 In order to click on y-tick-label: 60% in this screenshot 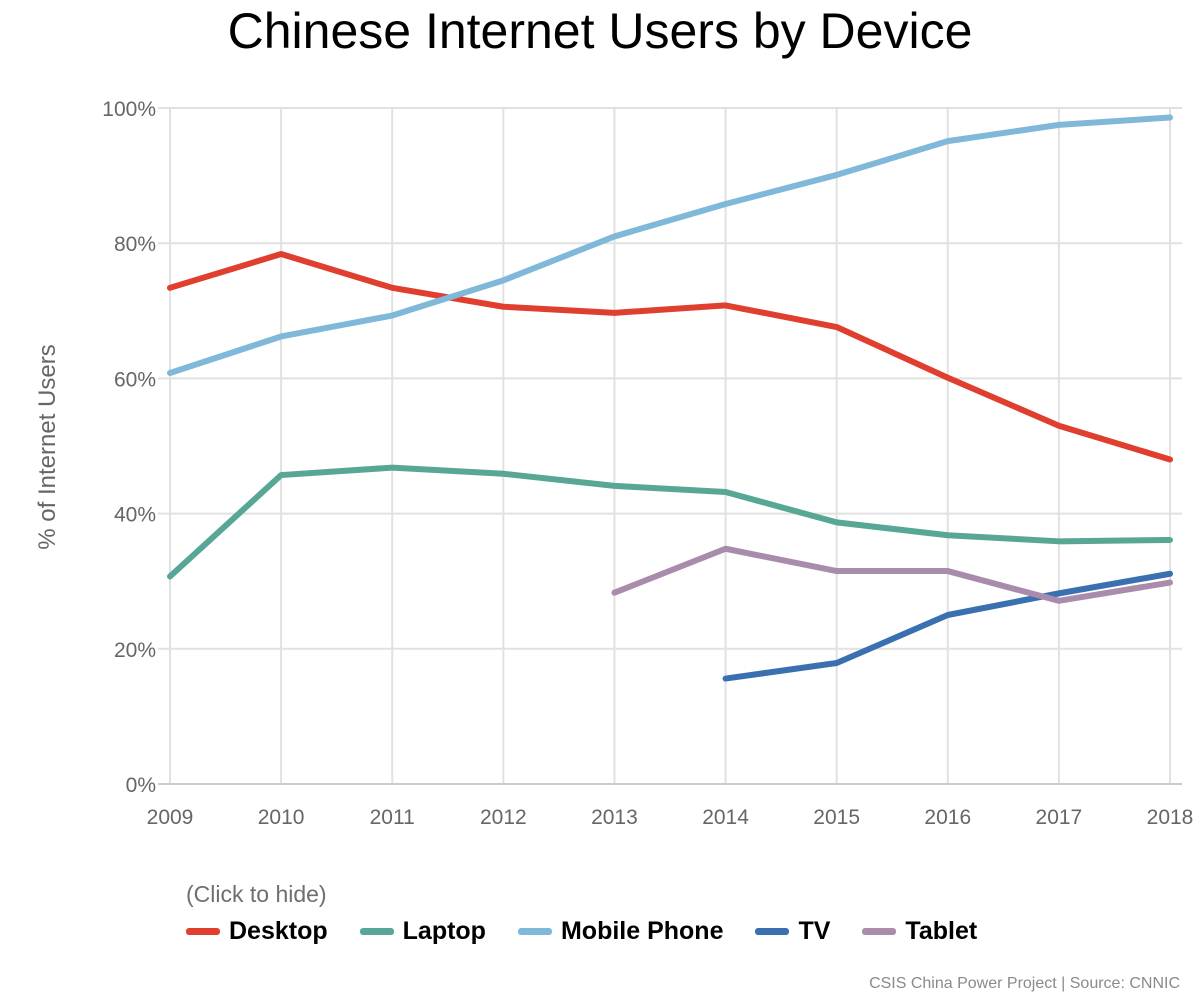, I will do `click(135, 379)`.